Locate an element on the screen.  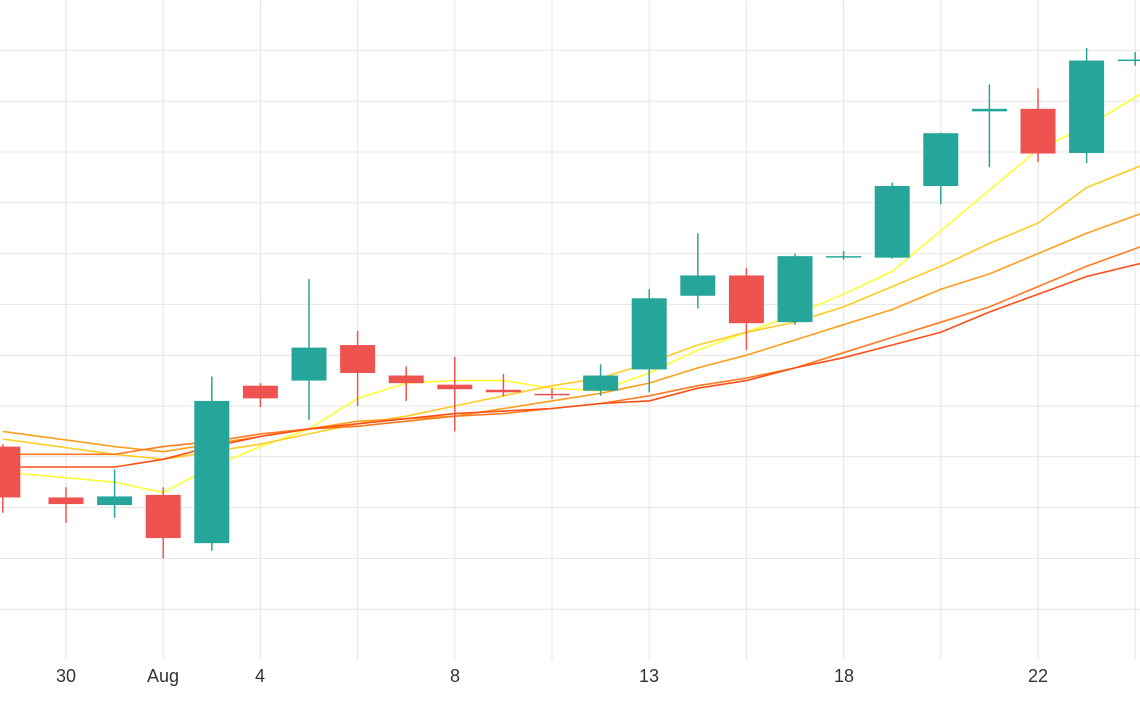
x-tick-label: 30 is located at coordinates (66, 676).